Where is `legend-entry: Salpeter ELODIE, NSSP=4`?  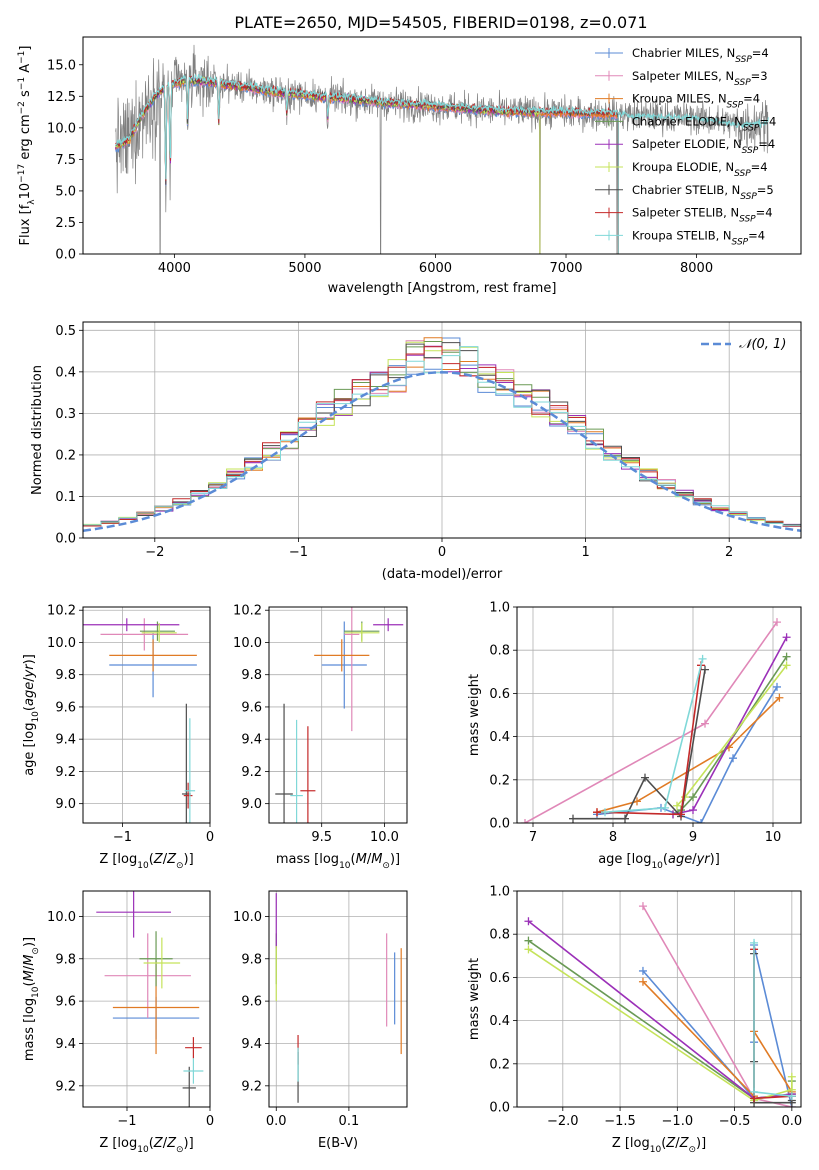
legend-entry: Salpeter ELODIE, NSSP=4 is located at coordinates (685, 146).